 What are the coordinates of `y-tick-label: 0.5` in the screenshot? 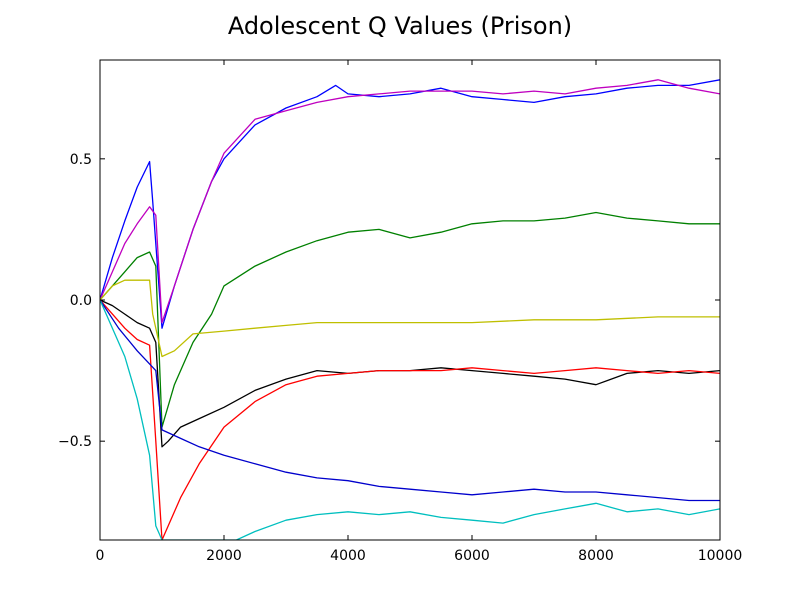 It's located at (81, 160).